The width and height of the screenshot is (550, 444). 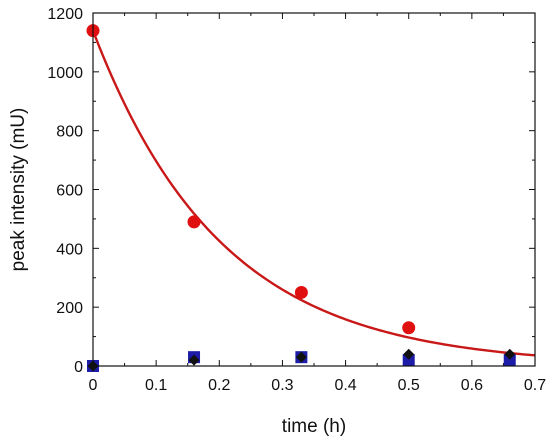 I want to click on y-tick-label: 0, so click(x=78, y=367).